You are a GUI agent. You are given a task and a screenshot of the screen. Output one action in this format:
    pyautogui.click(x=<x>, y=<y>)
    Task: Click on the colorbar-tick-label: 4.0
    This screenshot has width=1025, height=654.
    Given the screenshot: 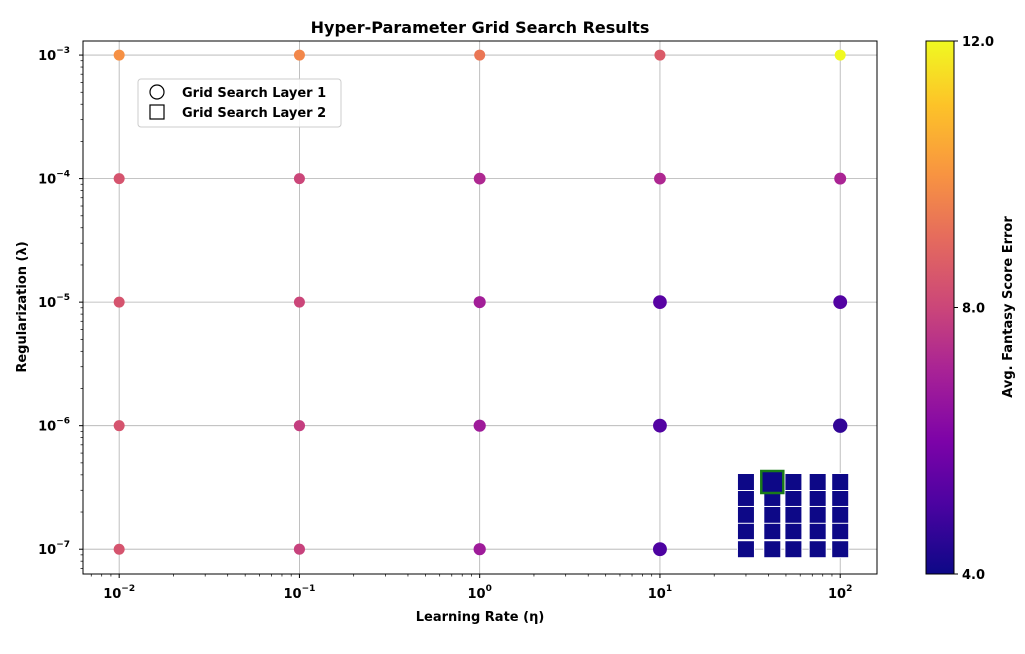 What is the action you would take?
    pyautogui.click(x=973, y=575)
    